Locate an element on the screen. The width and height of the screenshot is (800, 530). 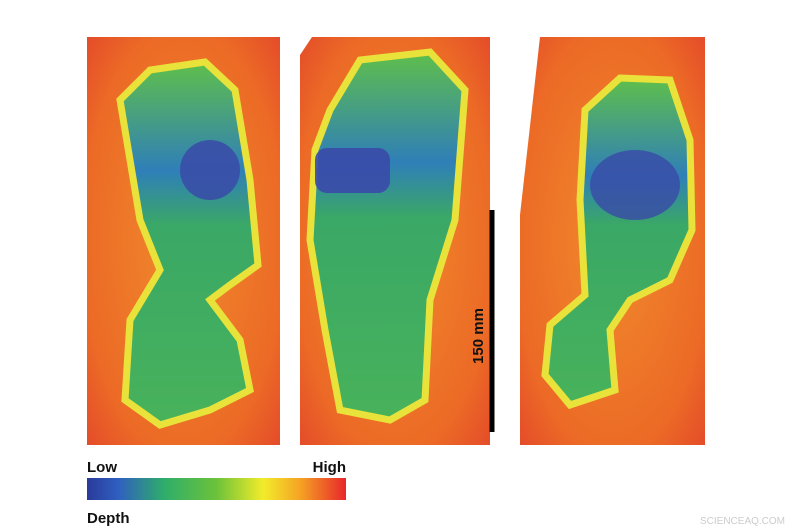
legend-high: High is located at coordinates (329, 467).